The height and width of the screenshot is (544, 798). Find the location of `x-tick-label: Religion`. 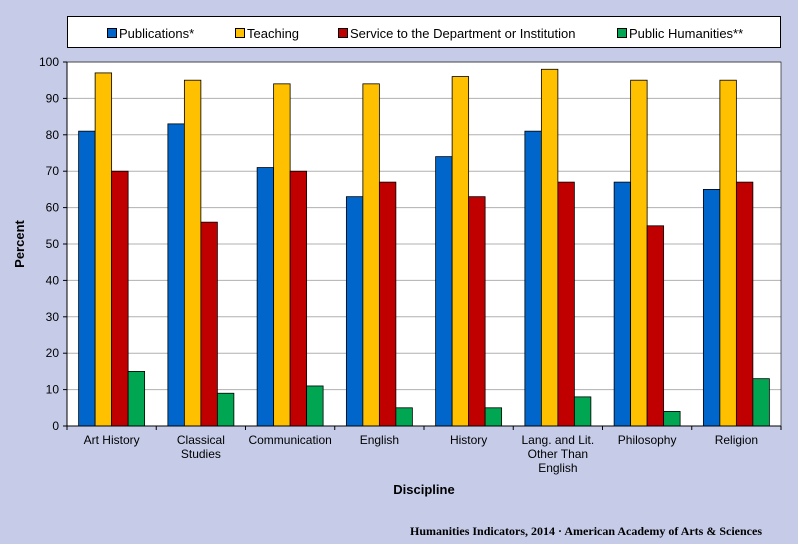

x-tick-label: Religion is located at coordinates (736, 440).